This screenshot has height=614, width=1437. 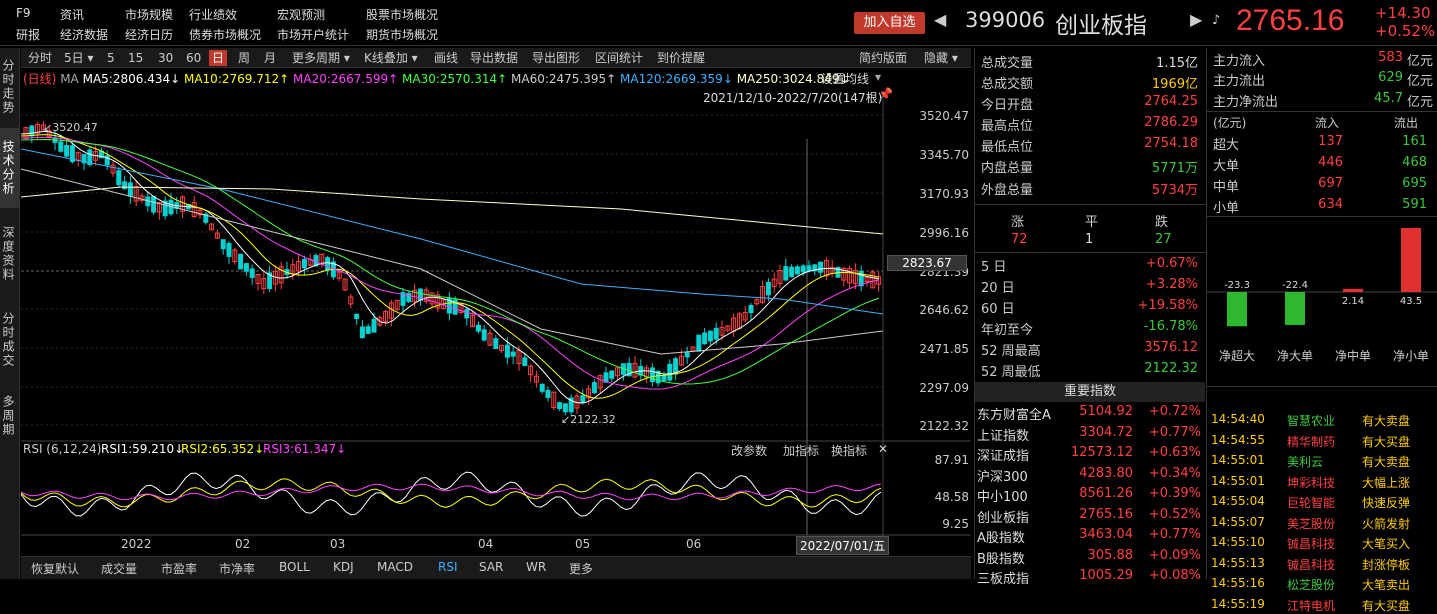 What do you see at coordinates (1003, 456) in the screenshot?
I see `index-name: 深证成指` at bounding box center [1003, 456].